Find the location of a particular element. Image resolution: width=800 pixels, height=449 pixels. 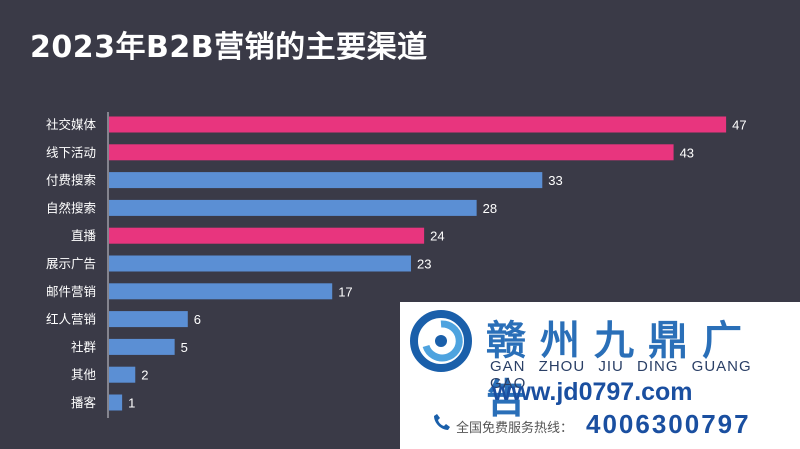

value-label: 33 is located at coordinates (555, 180).